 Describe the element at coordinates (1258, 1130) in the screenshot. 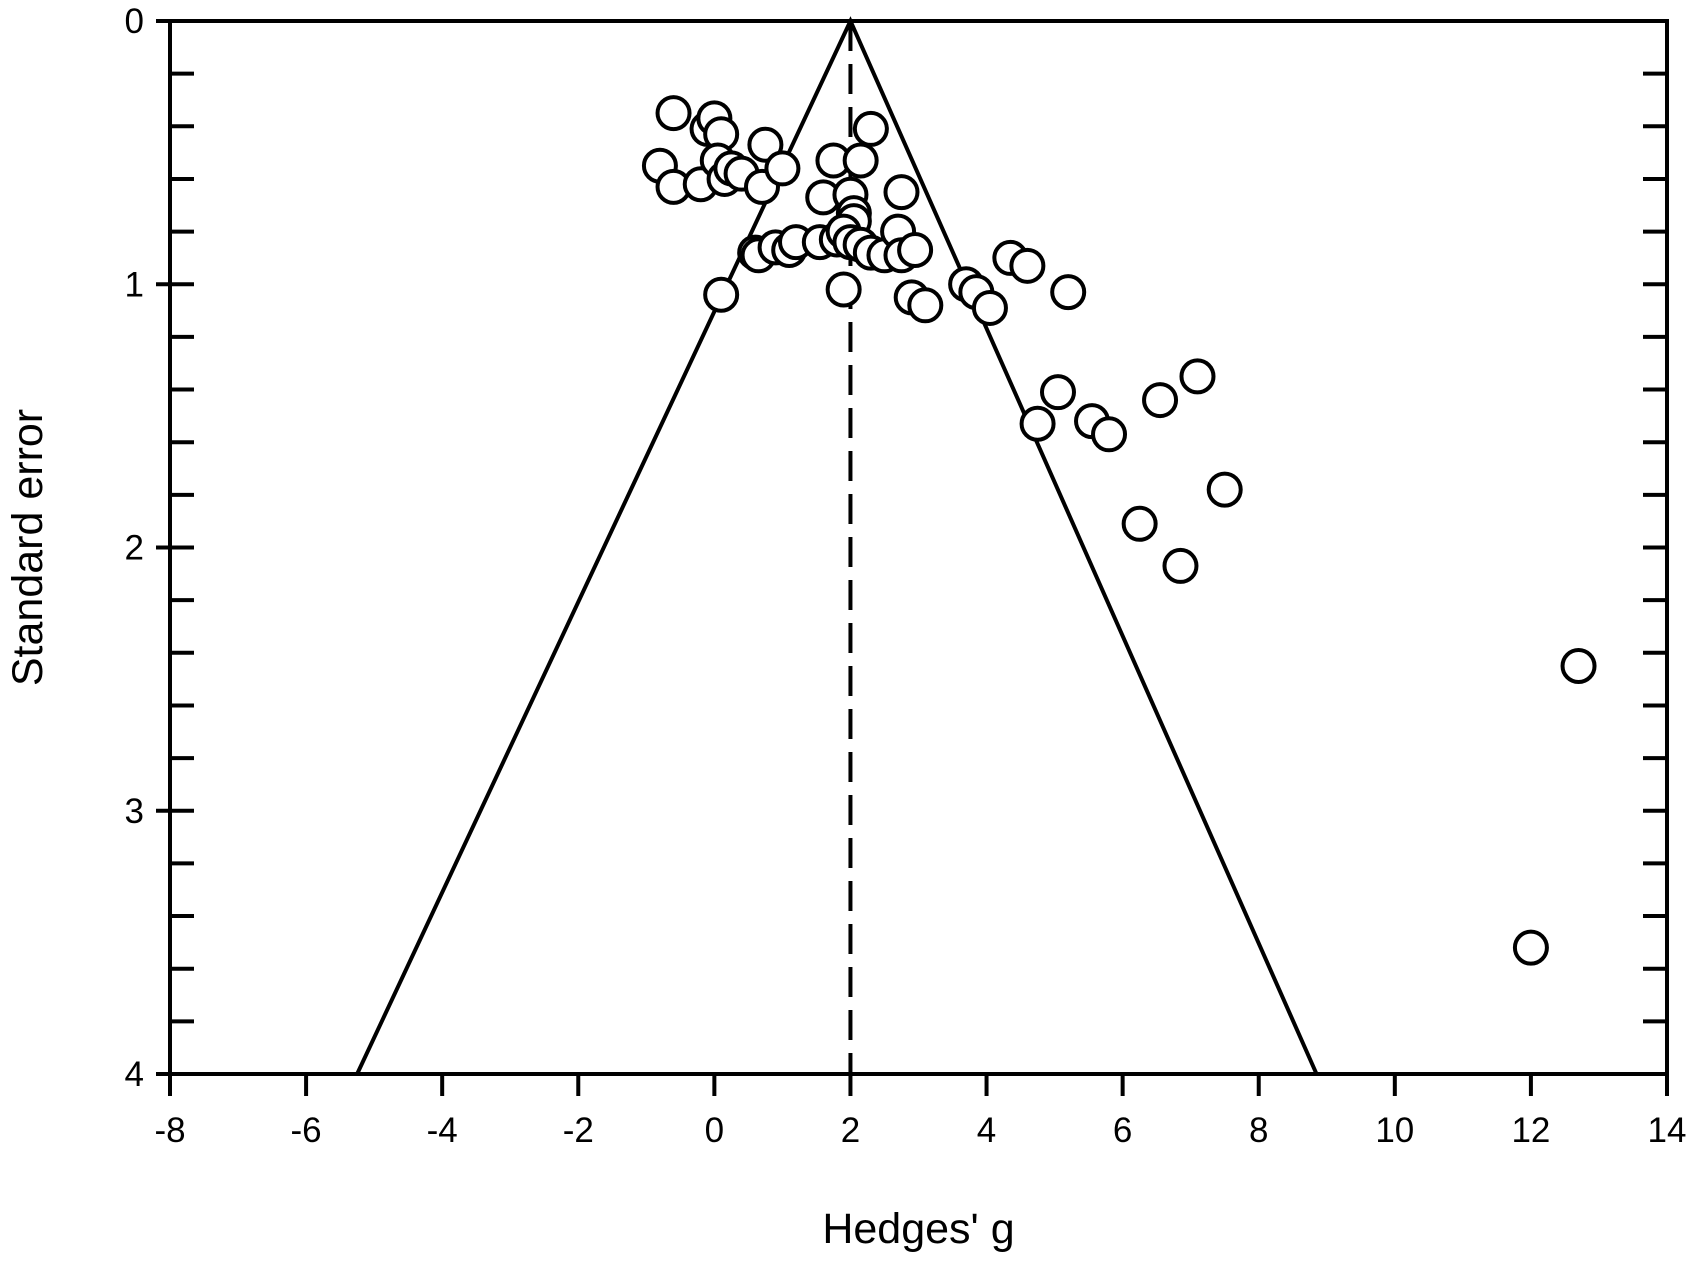

I see `x-tick-label: 8` at that location.